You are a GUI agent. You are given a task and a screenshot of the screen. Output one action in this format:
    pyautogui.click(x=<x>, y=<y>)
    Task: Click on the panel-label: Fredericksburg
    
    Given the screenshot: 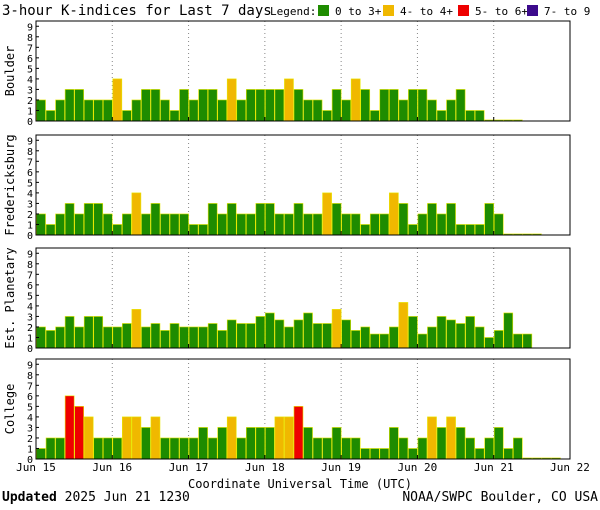 What is the action you would take?
    pyautogui.click(x=10, y=184)
    